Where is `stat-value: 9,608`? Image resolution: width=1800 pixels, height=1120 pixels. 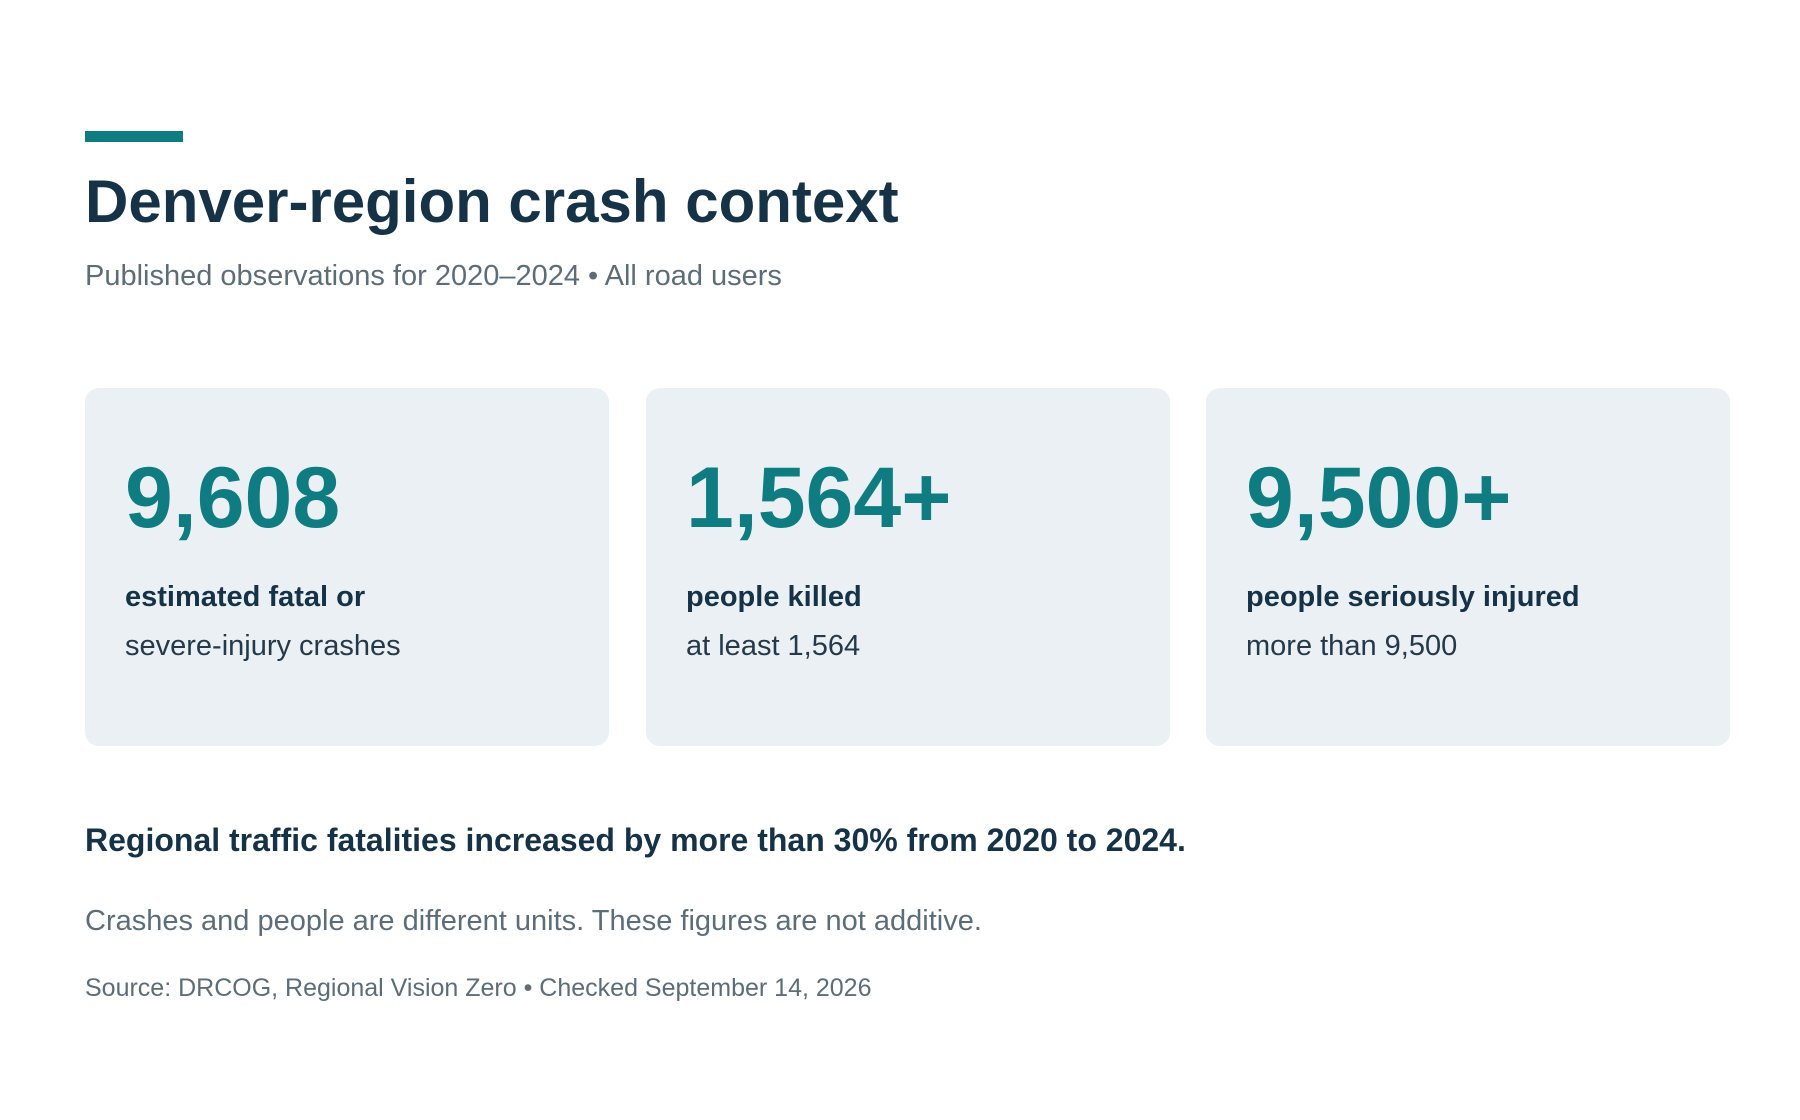
stat-value: 9,608 is located at coordinates (233, 498).